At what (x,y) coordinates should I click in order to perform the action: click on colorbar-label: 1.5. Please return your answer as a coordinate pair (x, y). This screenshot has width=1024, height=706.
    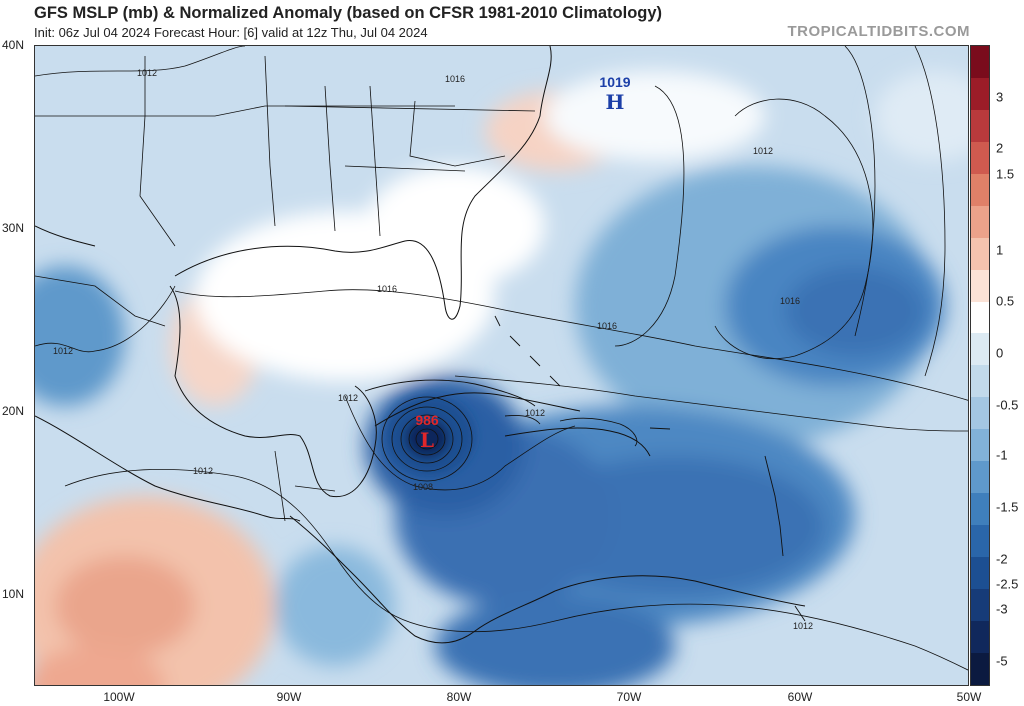
    Looking at the image, I should click on (1005, 174).